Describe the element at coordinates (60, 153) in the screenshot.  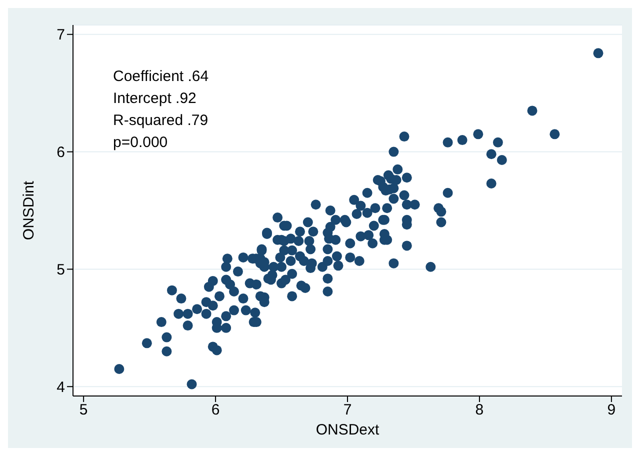
I see `y-tick-label: 6` at that location.